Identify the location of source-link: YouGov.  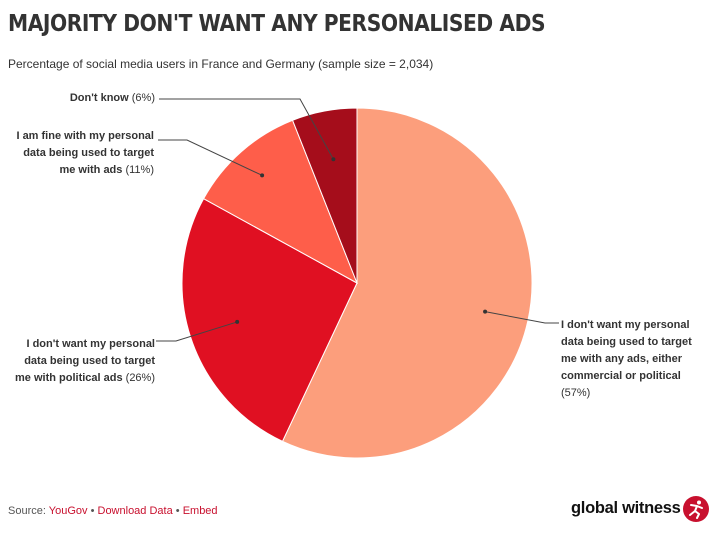
(68, 511).